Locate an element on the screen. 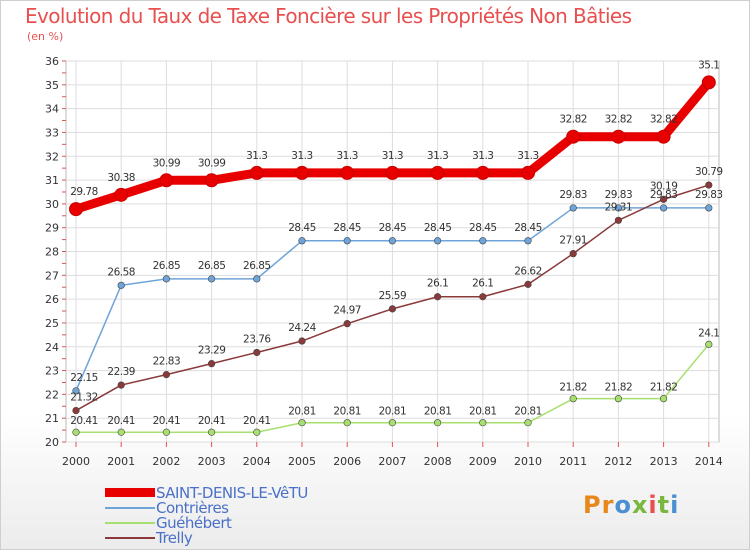 This screenshot has width=750, height=550. y-tick-label: 26 is located at coordinates (52, 299).